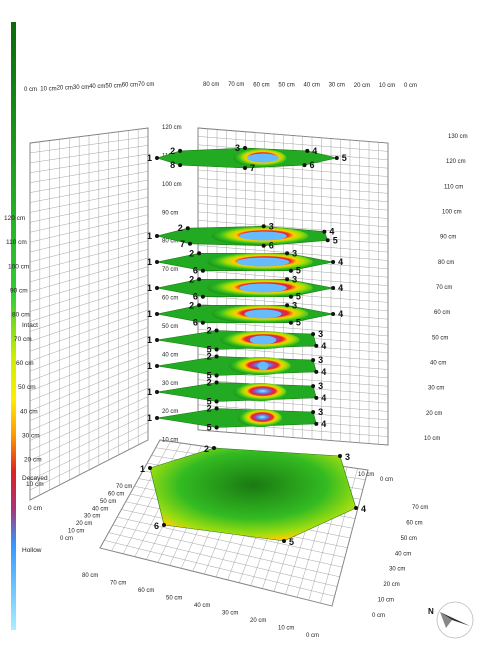 Image resolution: width=488 pixels, height=658 pixels. Describe the element at coordinates (386, 601) in the screenshot. I see `floor-right-axis-tick-label: 10 cm` at that location.